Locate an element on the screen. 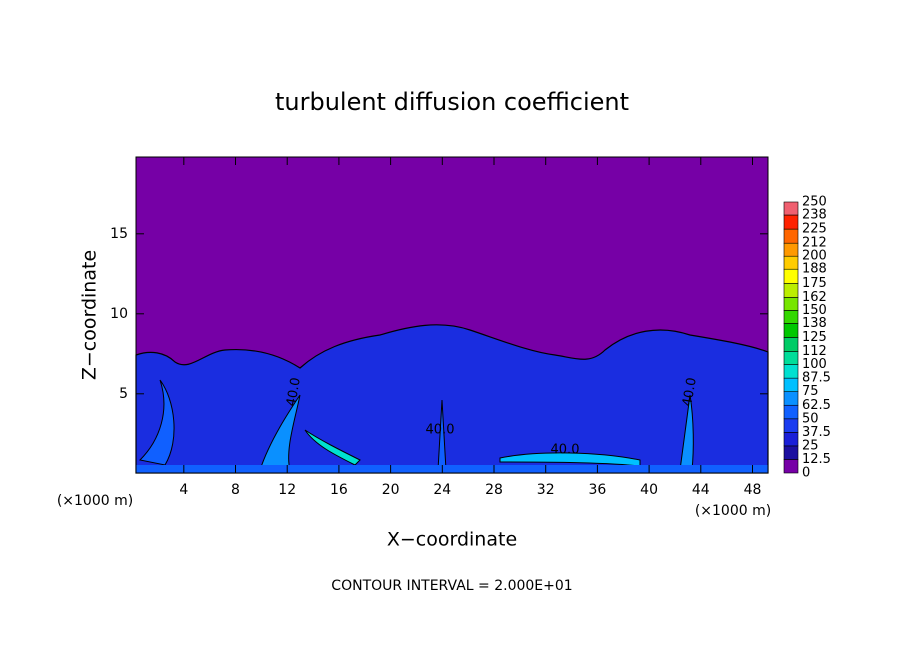 The height and width of the screenshot is (654, 904). y-tick-label: 5 is located at coordinates (123, 394).